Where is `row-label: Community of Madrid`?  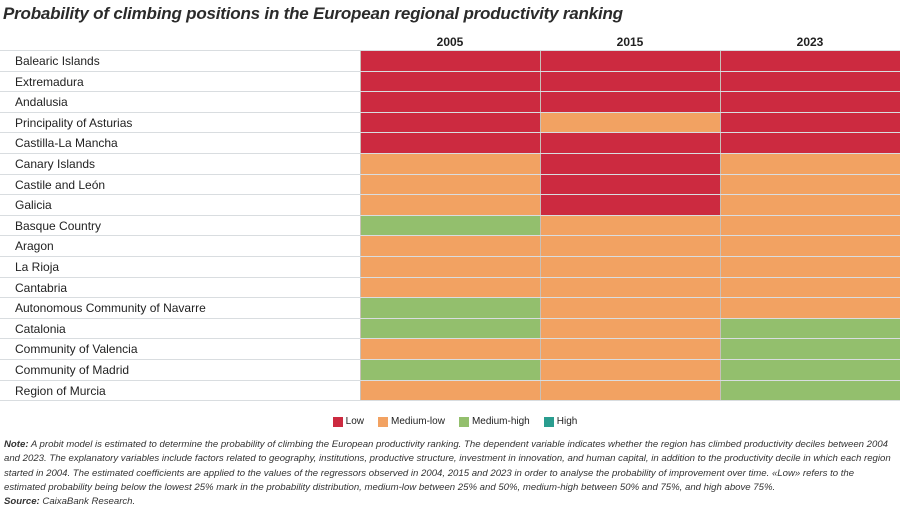 row-label: Community of Madrid is located at coordinates (72, 370).